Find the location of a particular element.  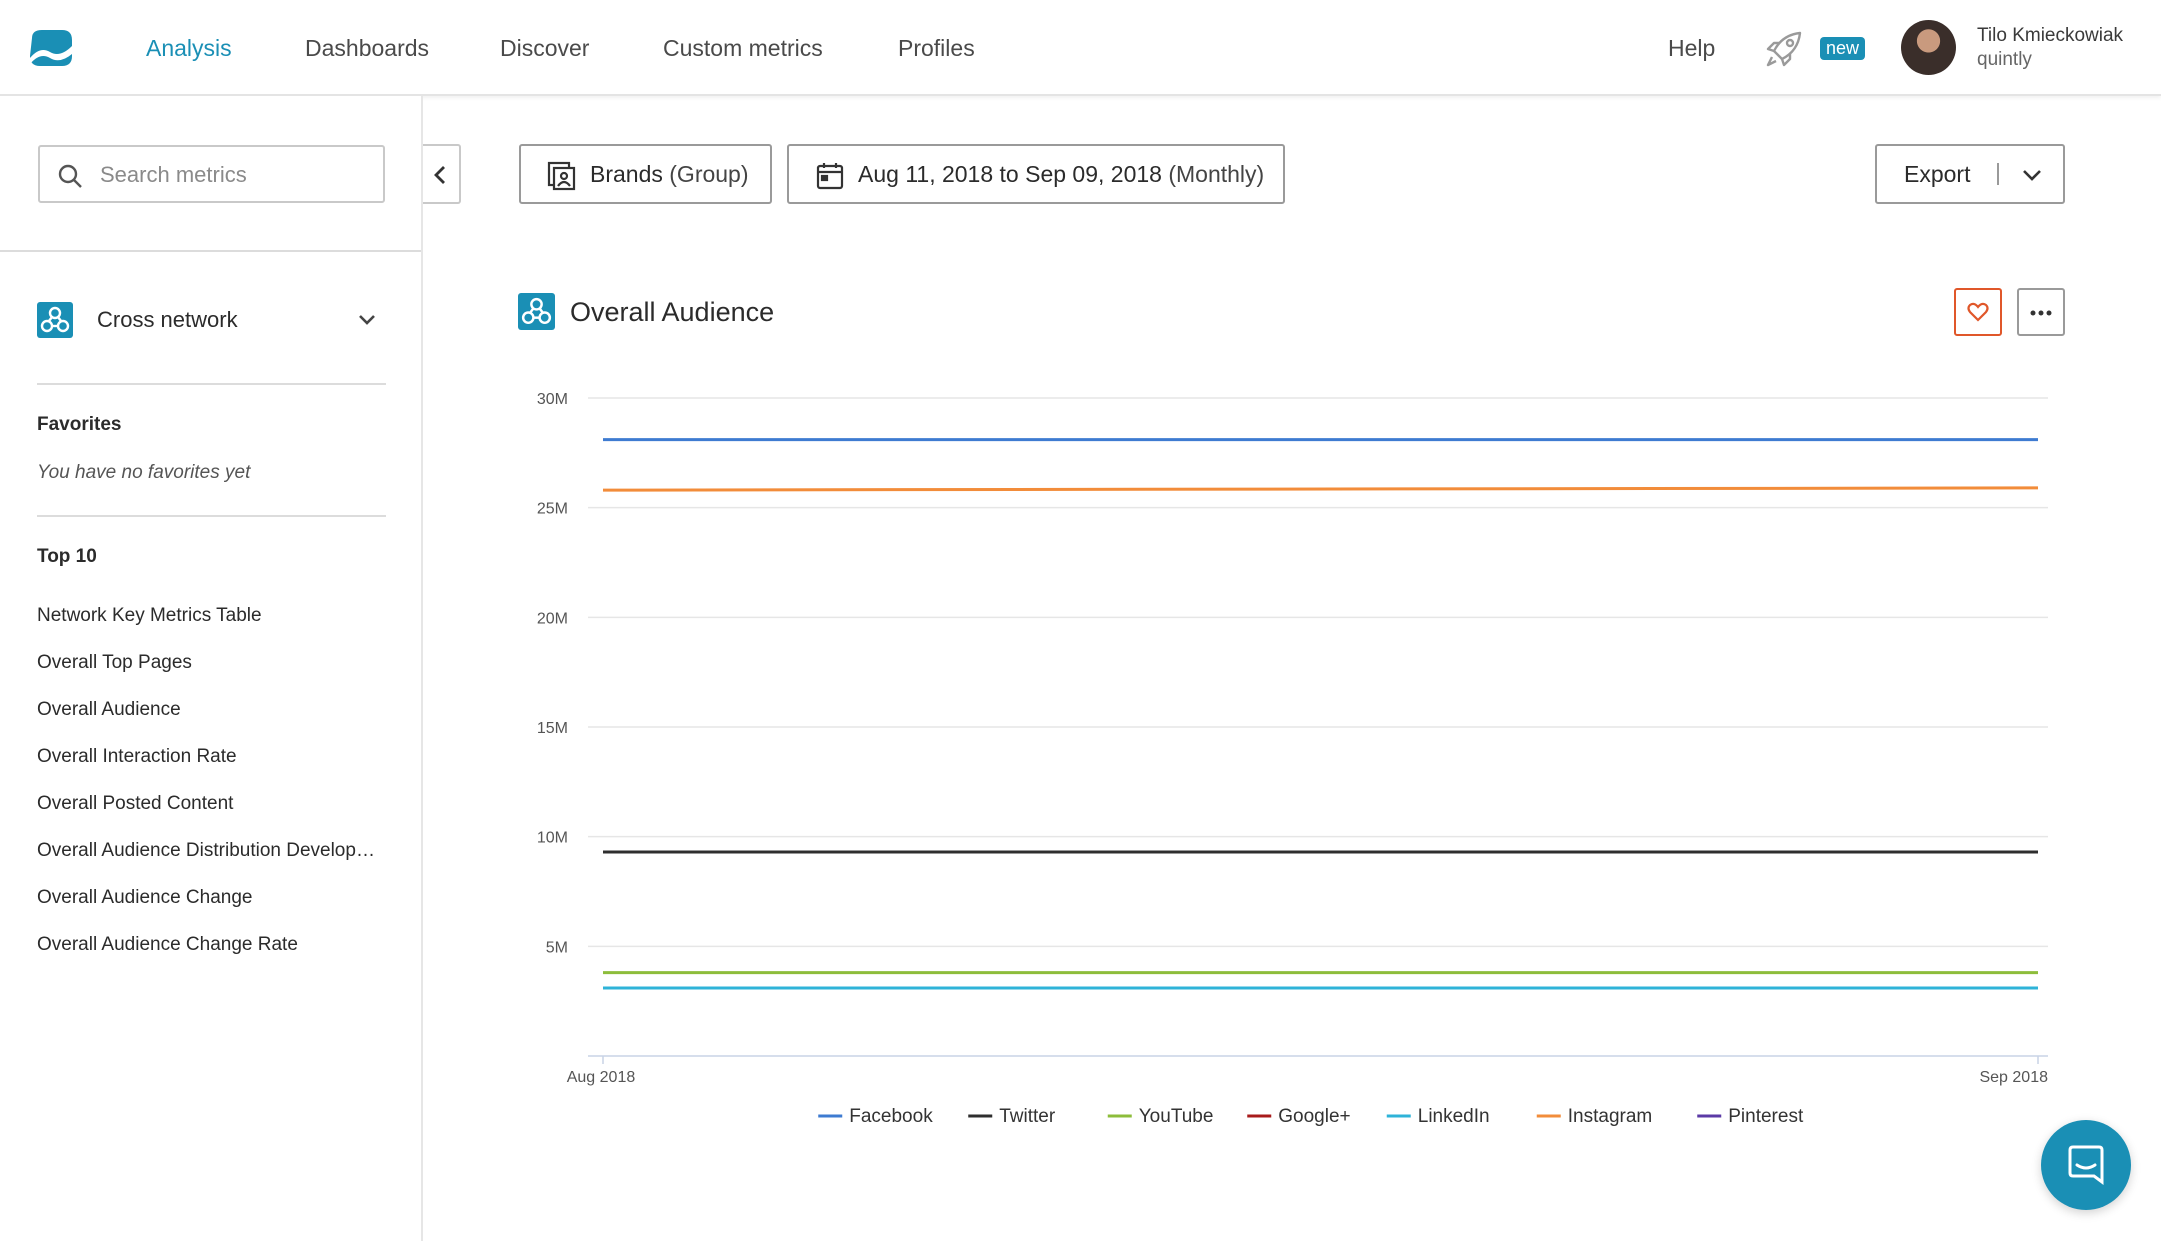

nav-custom-metrics: Custom metrics is located at coordinates (743, 48).